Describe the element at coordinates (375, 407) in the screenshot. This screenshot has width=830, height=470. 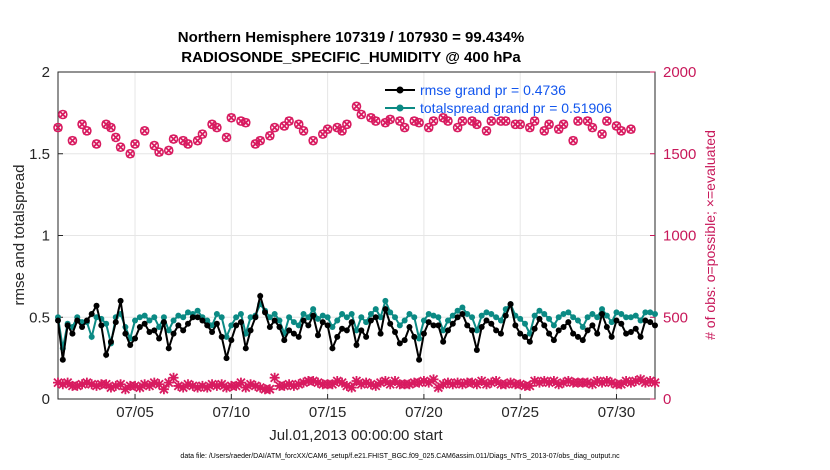
I see `x-axis: 07/05 07/10 07/15 07/20 07/25 07/30` at that location.